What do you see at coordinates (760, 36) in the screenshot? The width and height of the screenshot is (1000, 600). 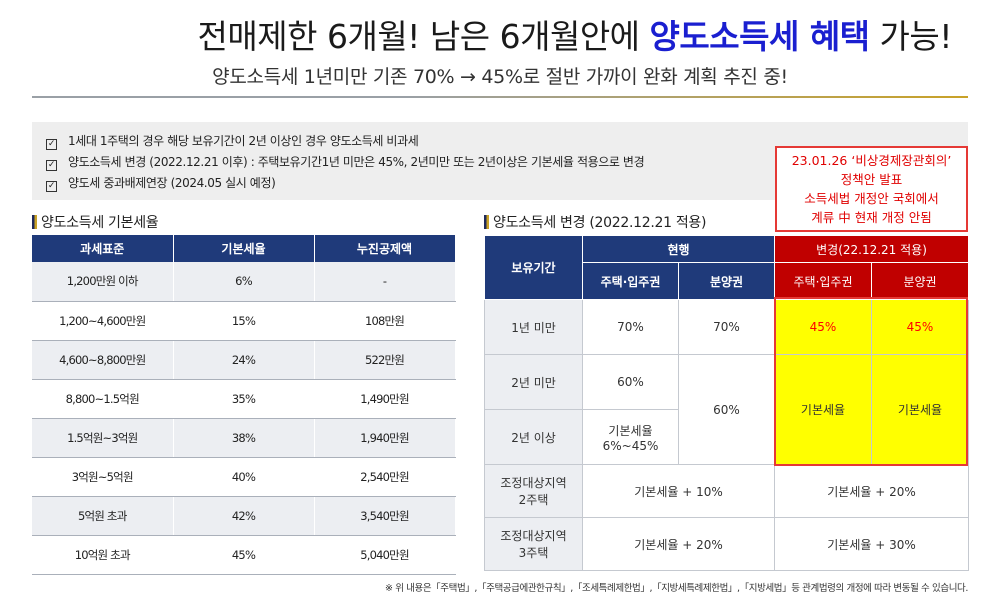 I see `title-highlight: 양도소득세 혜택` at bounding box center [760, 36].